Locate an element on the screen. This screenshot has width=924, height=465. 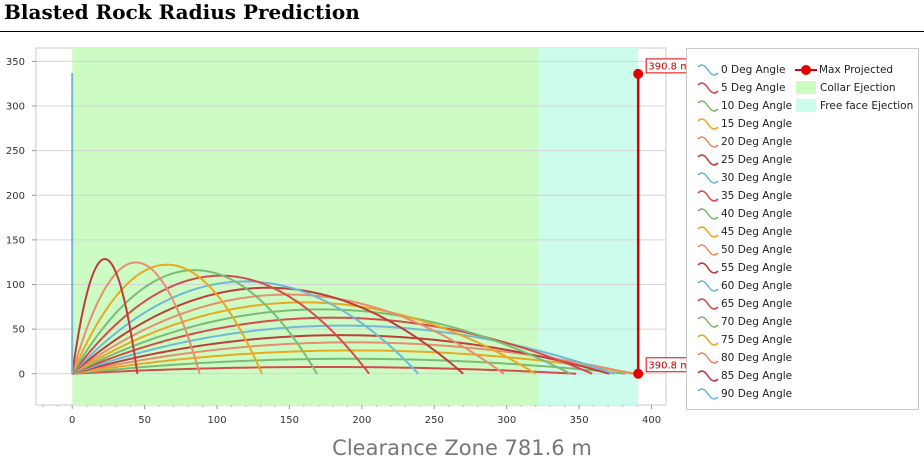
legend-item-15-deg: 15 Deg Angle is located at coordinates (744, 123).